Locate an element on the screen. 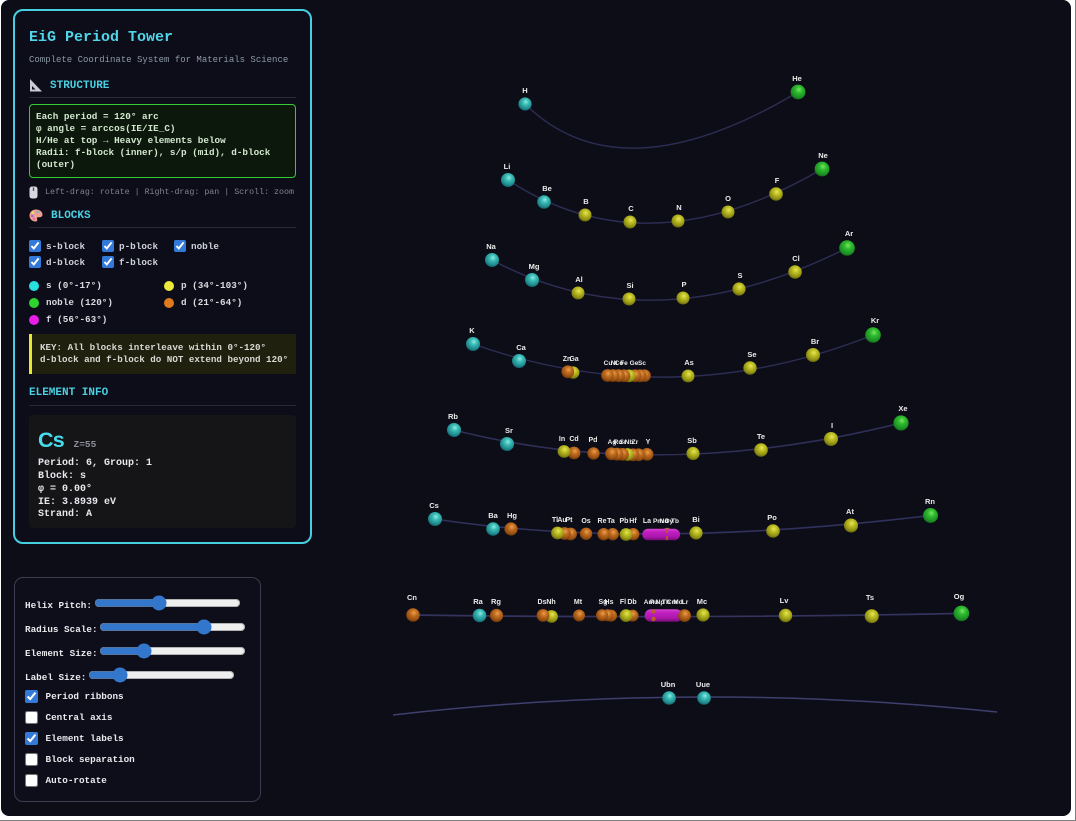  svg-text: Ni is located at coordinates (614, 363).